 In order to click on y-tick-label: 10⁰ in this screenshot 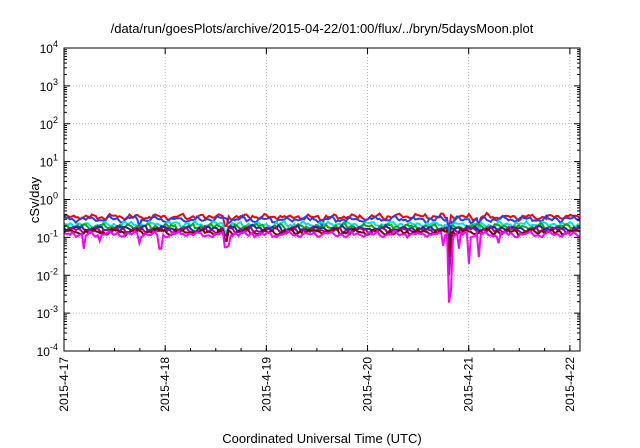, I will do `click(49, 199)`.